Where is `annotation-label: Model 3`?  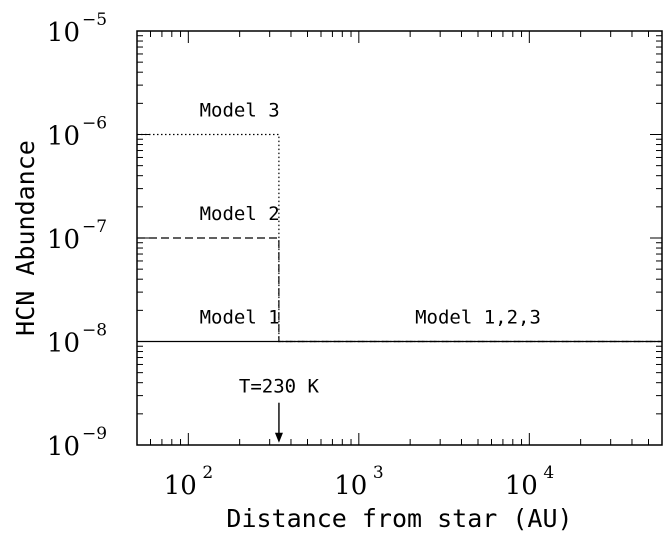
annotation-label: Model 3 is located at coordinates (240, 110).